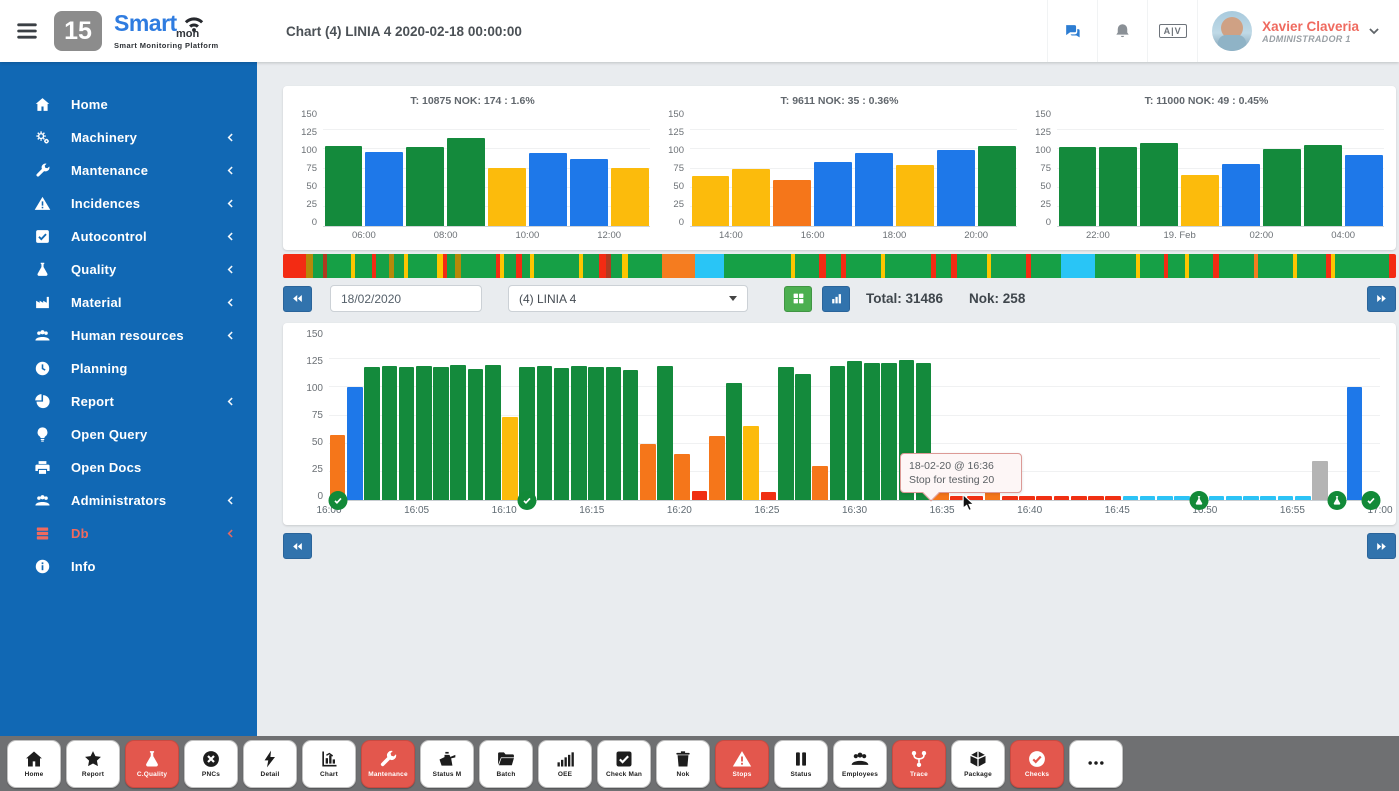  What do you see at coordinates (128, 566) in the screenshot?
I see `sidebar-item-info: Info` at bounding box center [128, 566].